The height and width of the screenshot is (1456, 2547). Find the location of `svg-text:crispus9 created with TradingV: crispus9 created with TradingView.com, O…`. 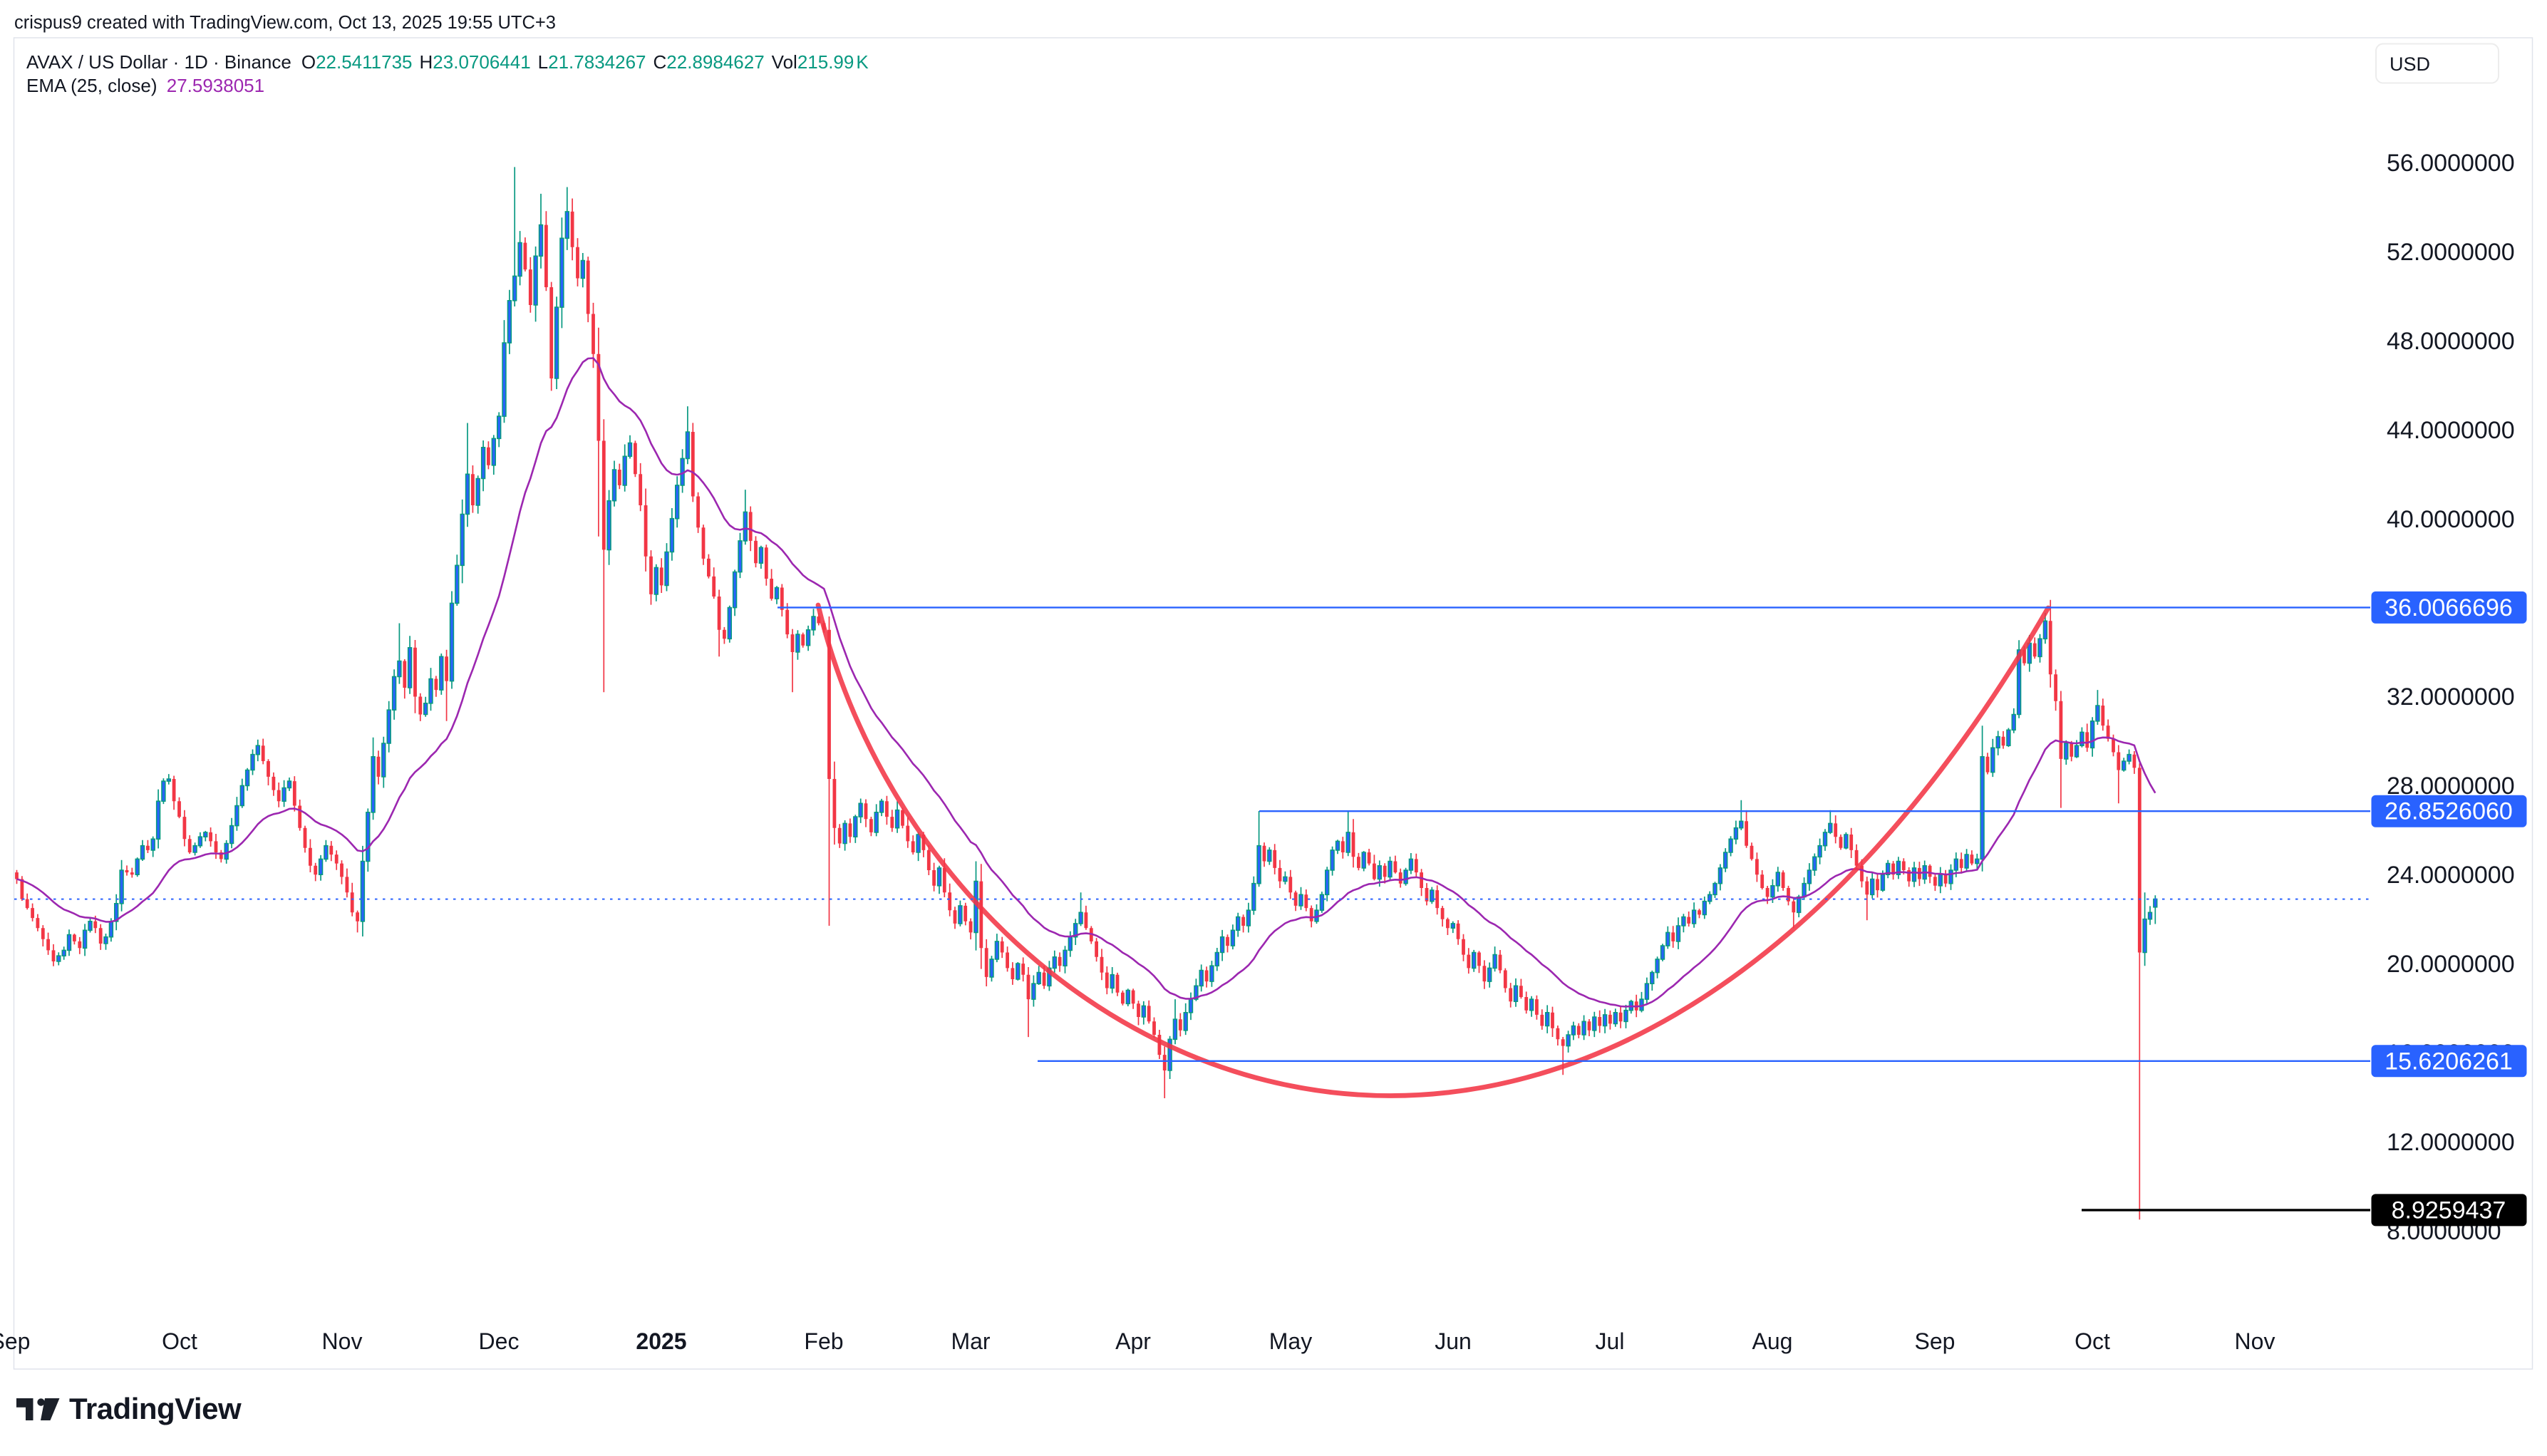

svg-text:crispus9 created with TradingV: crispus9 created with TradingView.com, O… is located at coordinates (285, 23).